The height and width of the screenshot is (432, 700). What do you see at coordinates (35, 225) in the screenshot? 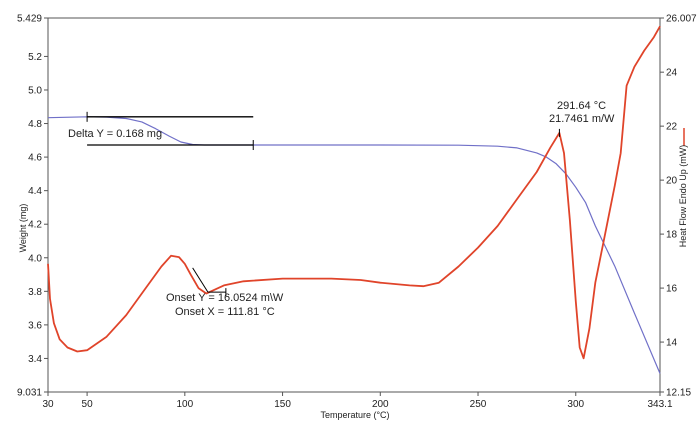
I see `y-left-tick-label: 4.2` at bounding box center [35, 225].